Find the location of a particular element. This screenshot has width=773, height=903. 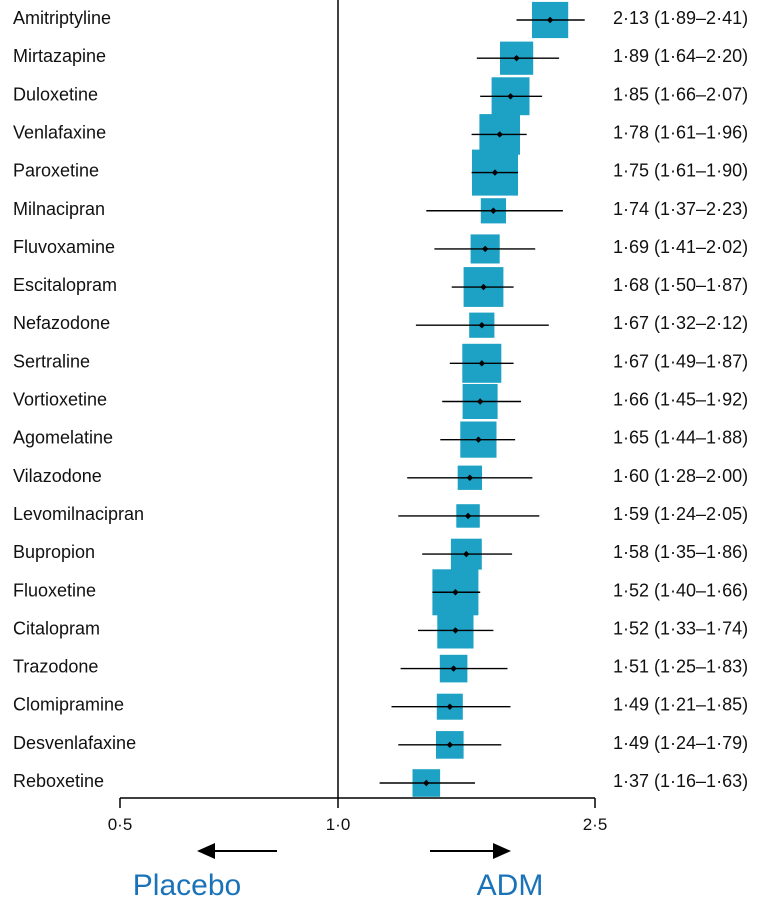

adm-arrowhead-icon is located at coordinates (502, 851).